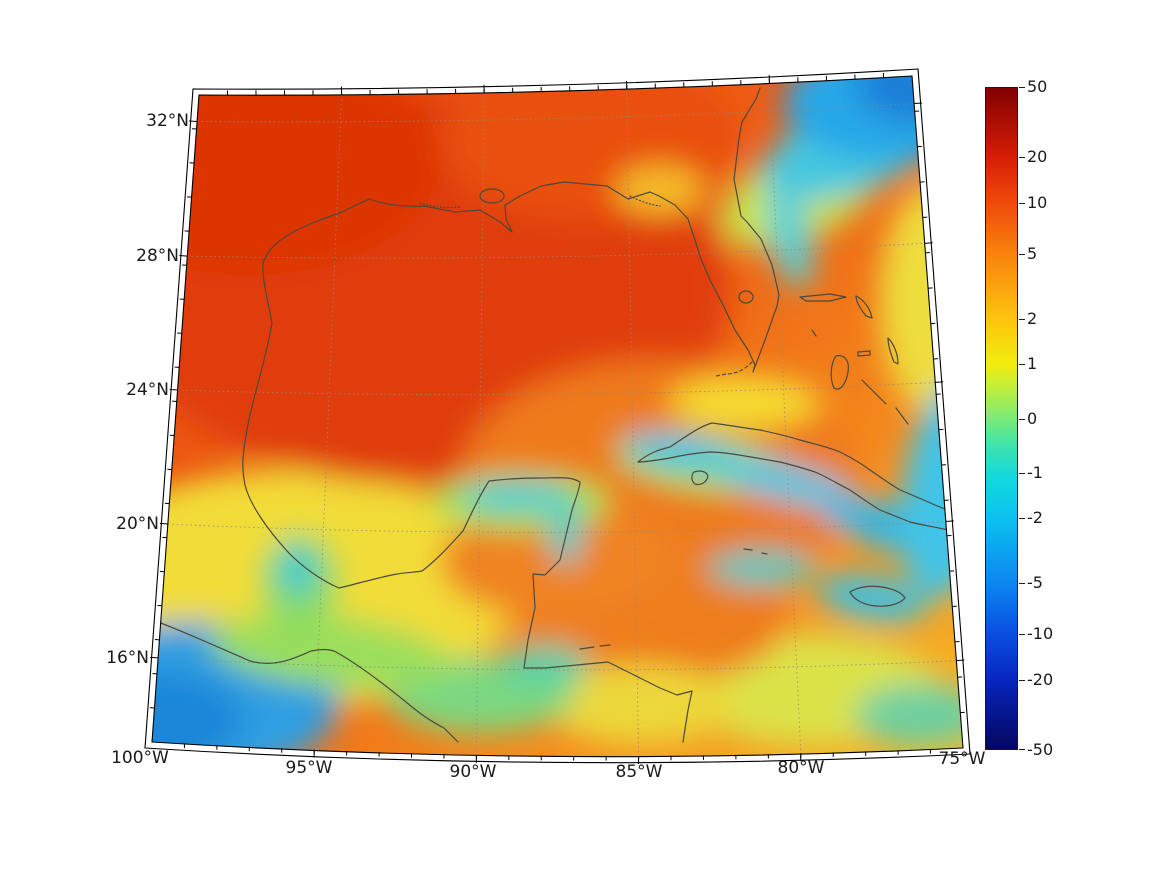  What do you see at coordinates (1035, 582) in the screenshot?
I see `colorbar-tick-label: -5` at bounding box center [1035, 582].